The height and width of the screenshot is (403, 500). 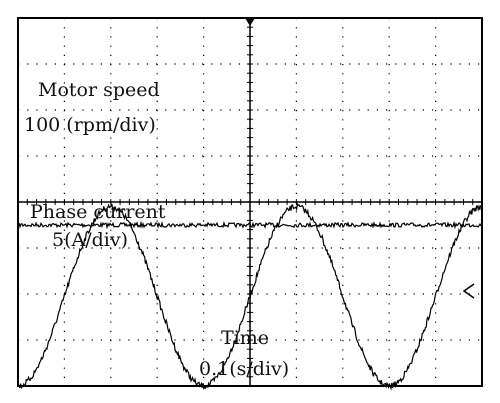 What do you see at coordinates (245, 338) in the screenshot?
I see `time-label: Time` at bounding box center [245, 338].